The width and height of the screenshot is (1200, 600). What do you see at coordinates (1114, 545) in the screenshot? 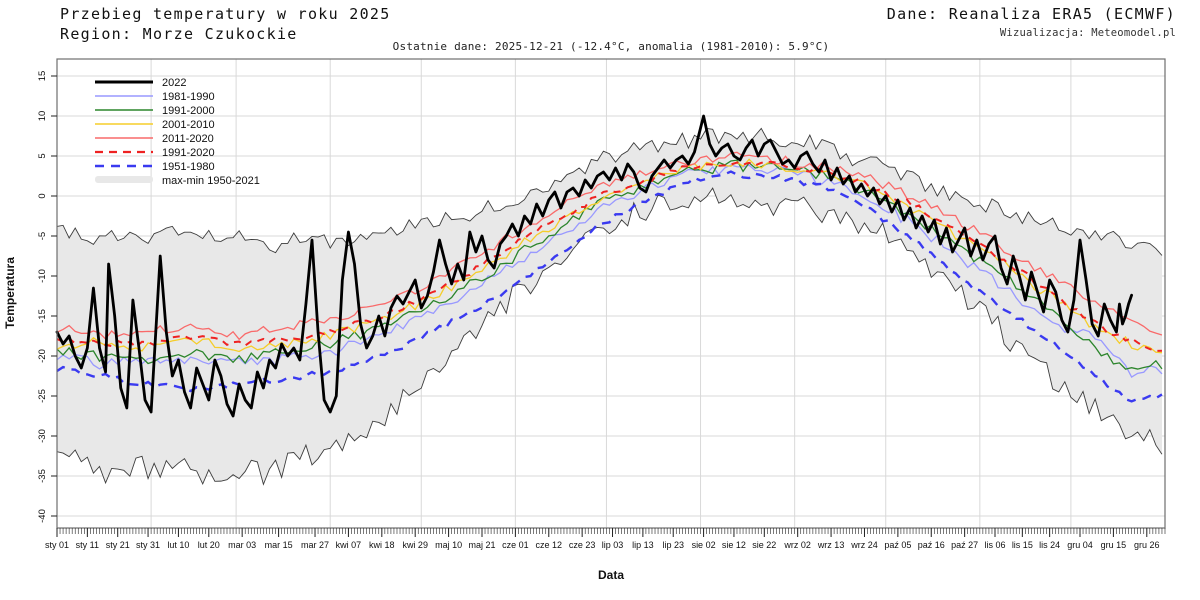
I see `x-tick-label: gru 15` at bounding box center [1114, 545].